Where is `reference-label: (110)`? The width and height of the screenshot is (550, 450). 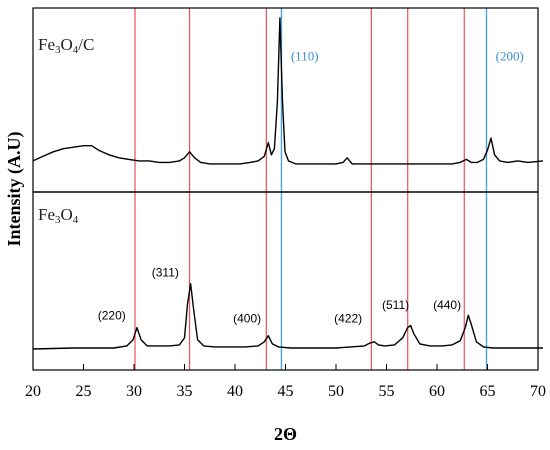
reference-label: (110) is located at coordinates (305, 56).